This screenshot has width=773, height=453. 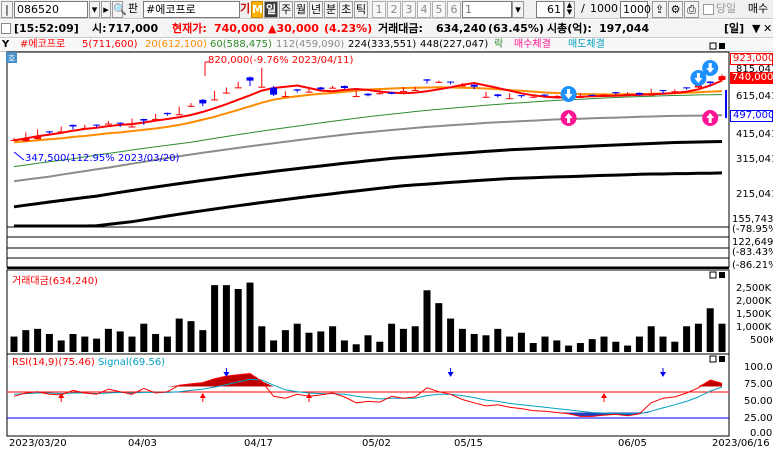 I want to click on price-change: ▲30,000, so click(x=293, y=28).